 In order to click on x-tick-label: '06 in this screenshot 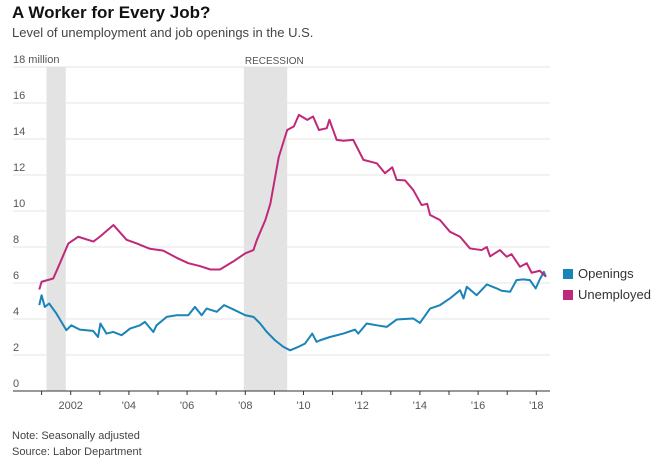, I will do `click(187, 406)`.